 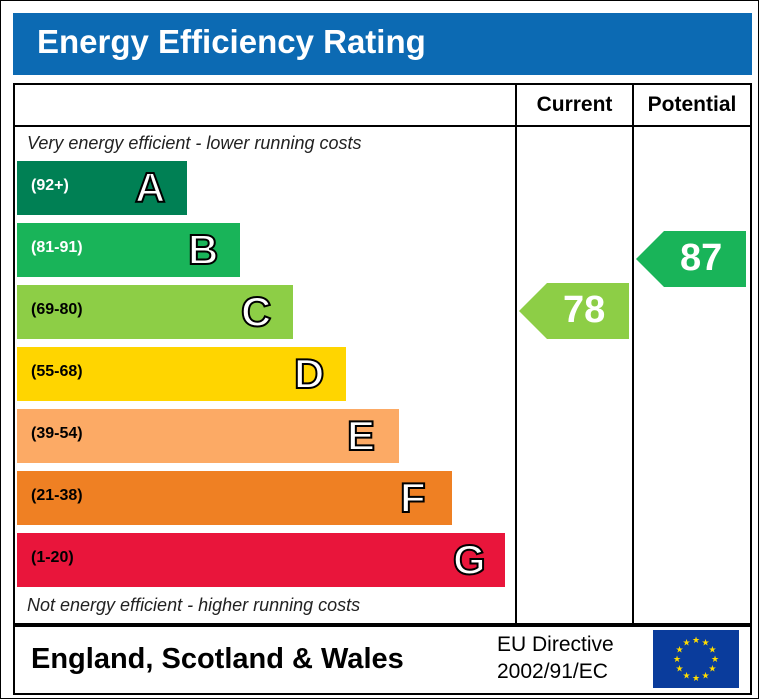 I want to click on band-g: (1-20) G, so click(x=261, y=560).